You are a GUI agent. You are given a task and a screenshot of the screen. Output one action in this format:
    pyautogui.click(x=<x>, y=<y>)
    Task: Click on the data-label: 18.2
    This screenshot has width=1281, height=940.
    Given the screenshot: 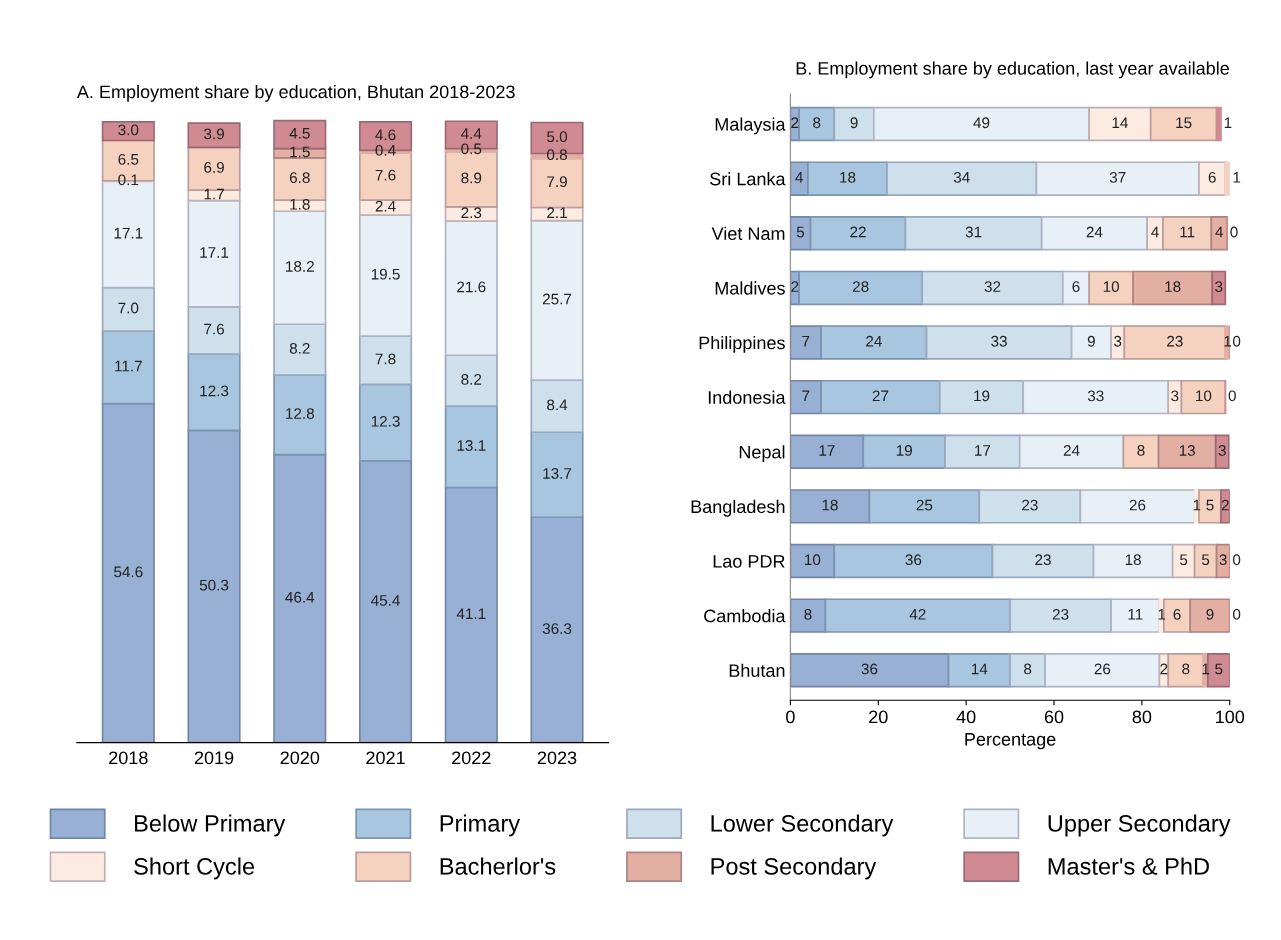 What is the action you would take?
    pyautogui.click(x=300, y=266)
    